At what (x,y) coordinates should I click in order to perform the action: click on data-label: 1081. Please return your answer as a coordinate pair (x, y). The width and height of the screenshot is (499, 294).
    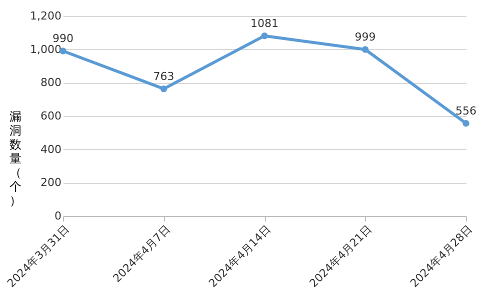
    Looking at the image, I should click on (264, 23).